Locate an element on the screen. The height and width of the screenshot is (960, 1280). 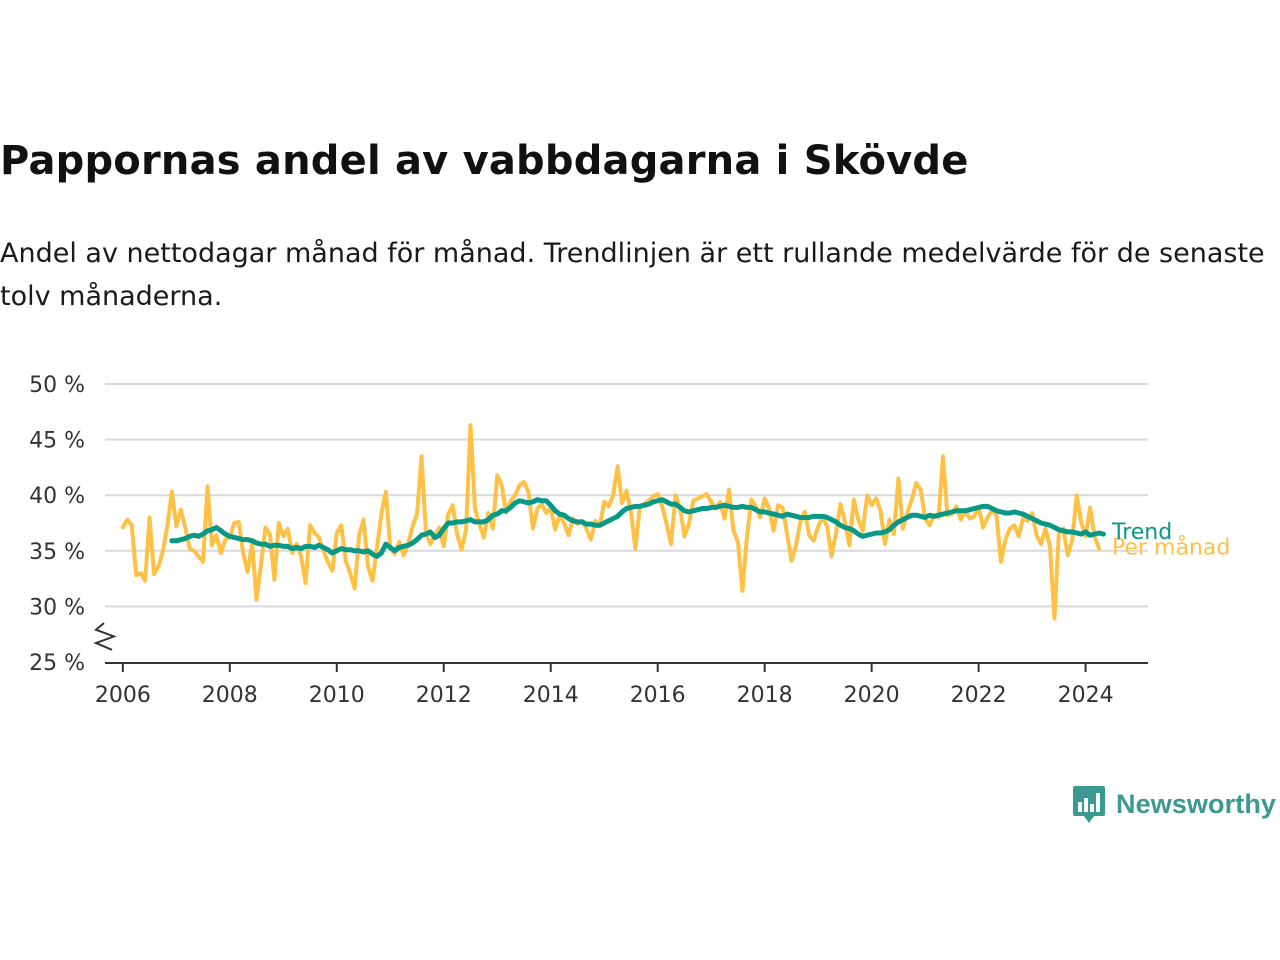
x-tick-label: 2016 is located at coordinates (658, 695).